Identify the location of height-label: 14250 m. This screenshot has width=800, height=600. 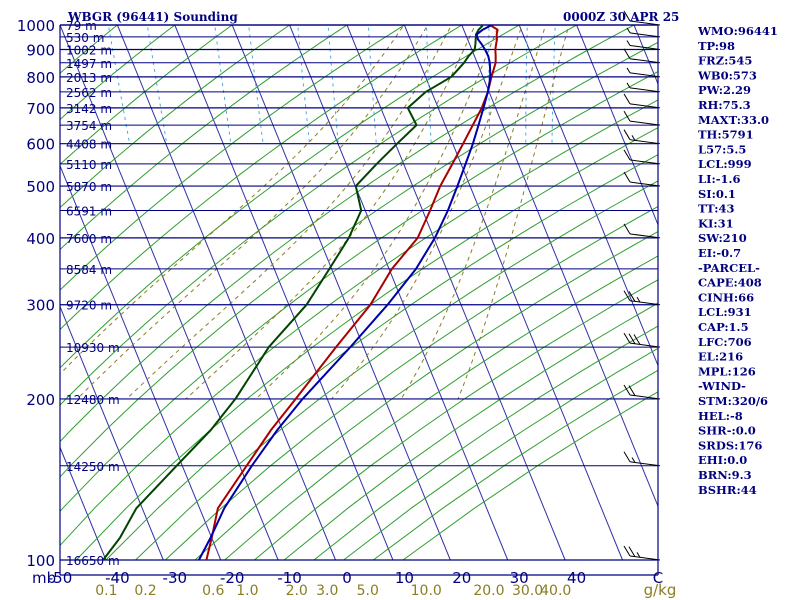
(93, 467).